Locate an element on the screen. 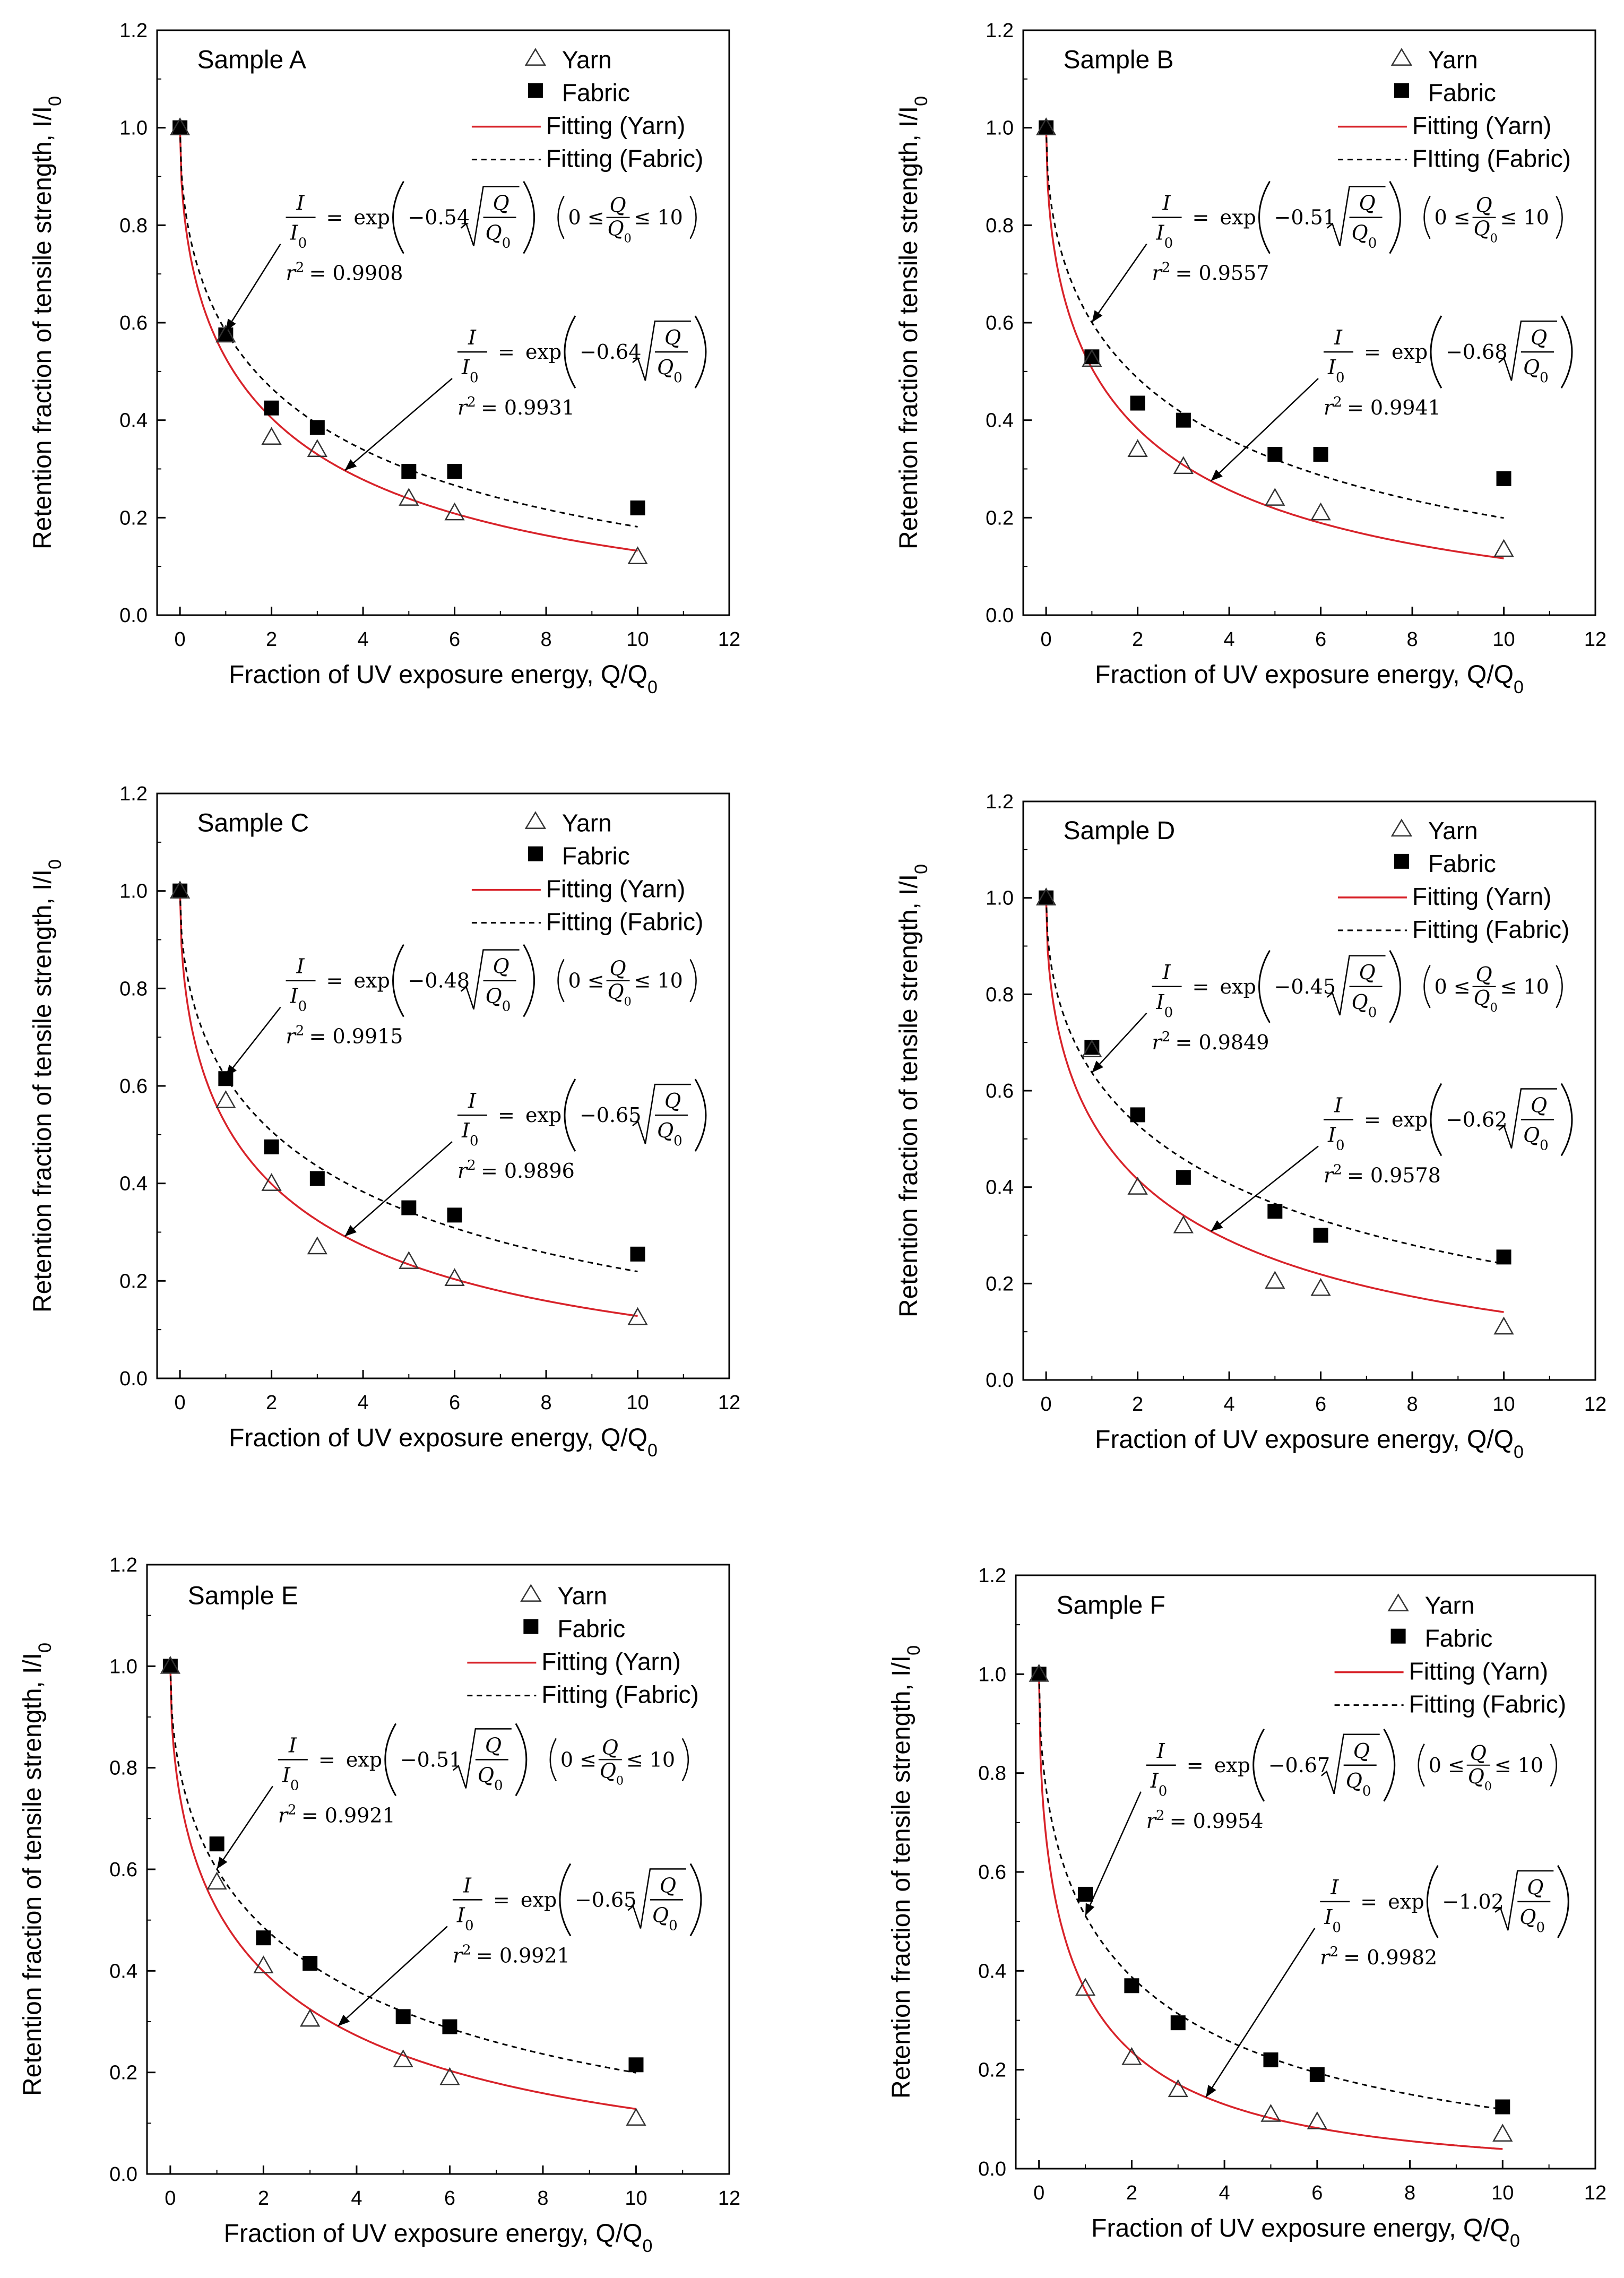 The width and height of the screenshot is (1624, 2278). eq-coefficient: −0.67 is located at coordinates (1299, 1765).